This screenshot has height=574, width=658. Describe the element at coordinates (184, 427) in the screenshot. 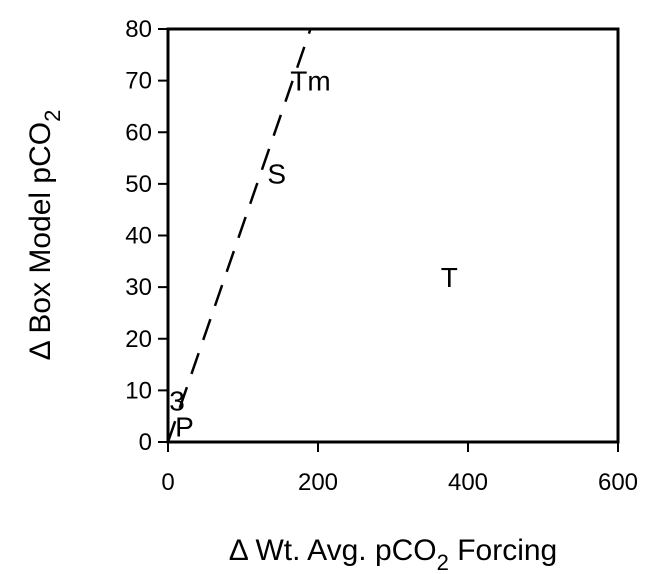

I see `point-p: P` at that location.